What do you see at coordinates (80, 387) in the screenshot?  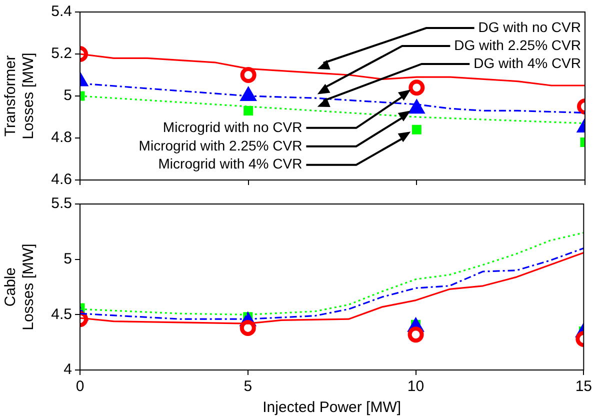 I see `x-tick-label: 0` at bounding box center [80, 387].